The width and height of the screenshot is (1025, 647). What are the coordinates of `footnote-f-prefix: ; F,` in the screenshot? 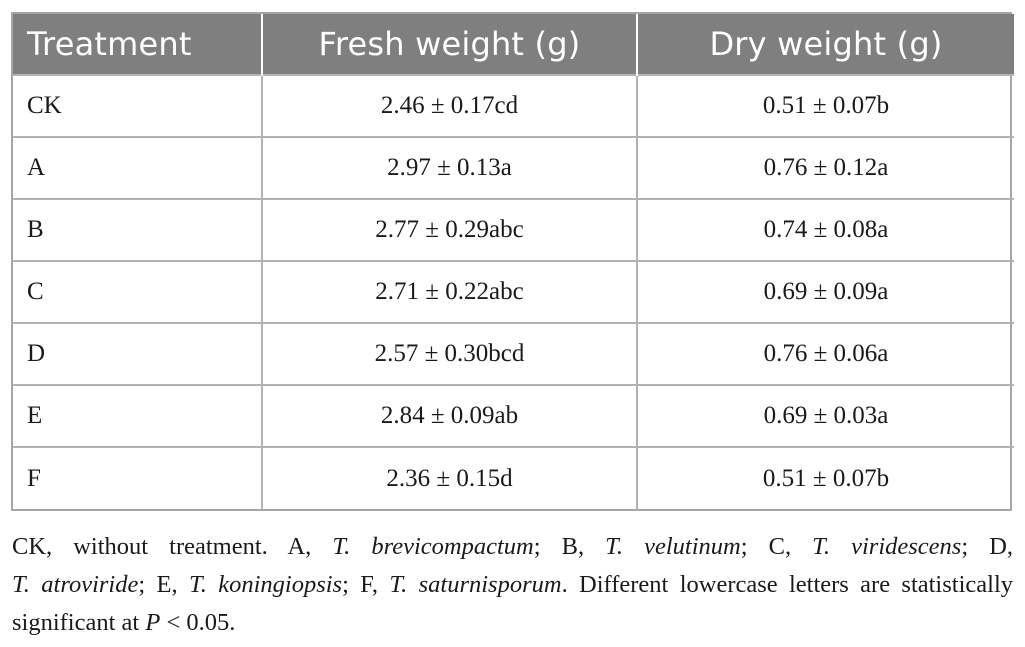 It's located at (366, 584).